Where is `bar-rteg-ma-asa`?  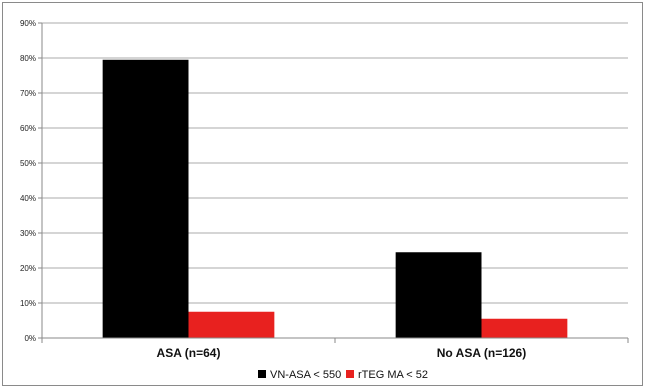 bar-rteg-ma-asa is located at coordinates (231, 324).